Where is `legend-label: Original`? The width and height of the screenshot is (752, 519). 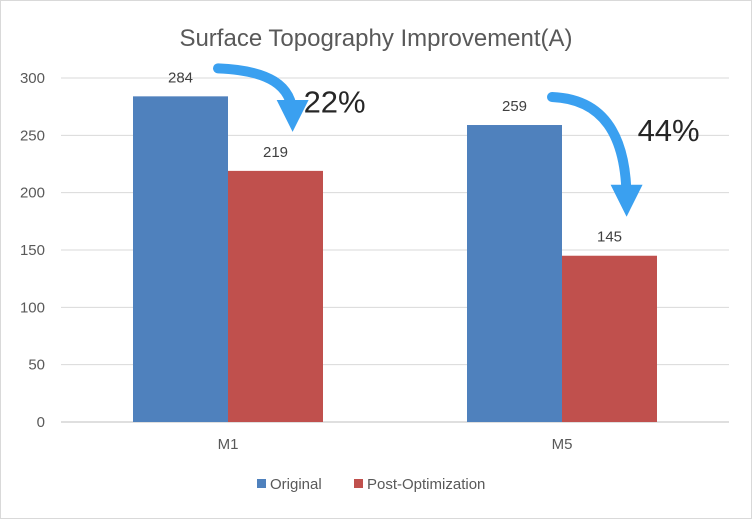
legend-label: Original is located at coordinates (296, 484).